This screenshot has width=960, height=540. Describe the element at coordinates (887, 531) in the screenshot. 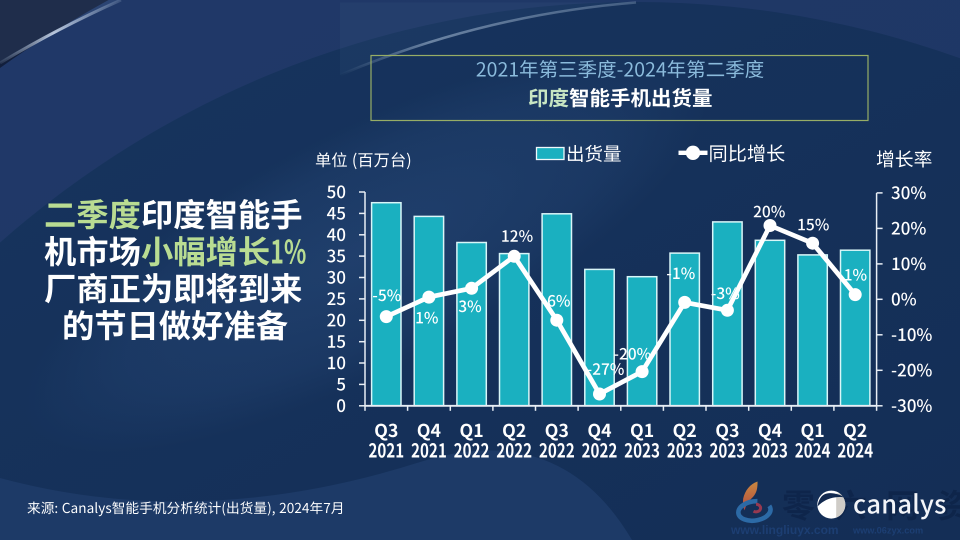

I see `svg-text: www.06zyx.com` at that location.